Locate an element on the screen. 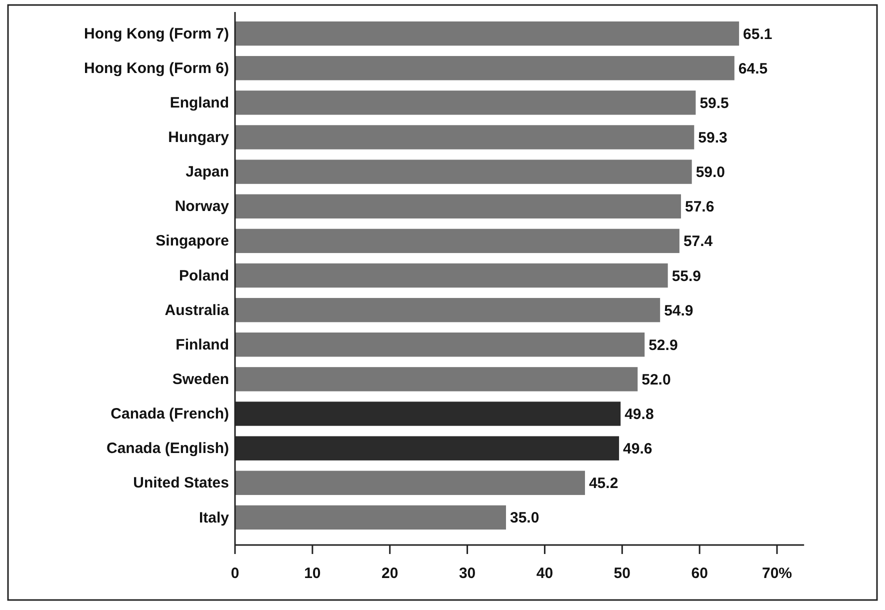 The image size is (885, 610). x-tick-label: 50 is located at coordinates (622, 573).